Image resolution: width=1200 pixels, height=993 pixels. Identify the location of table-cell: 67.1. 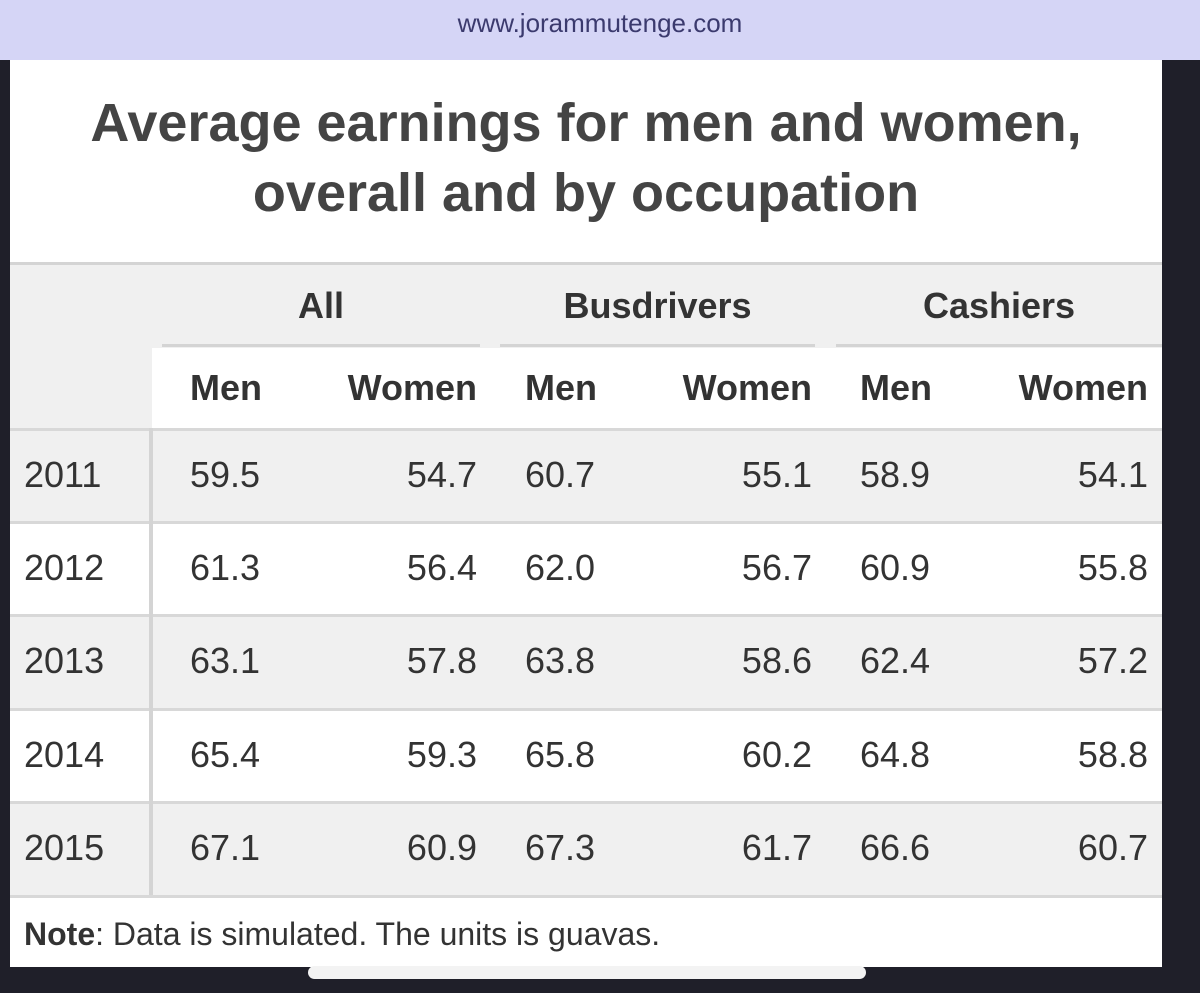
(225, 847).